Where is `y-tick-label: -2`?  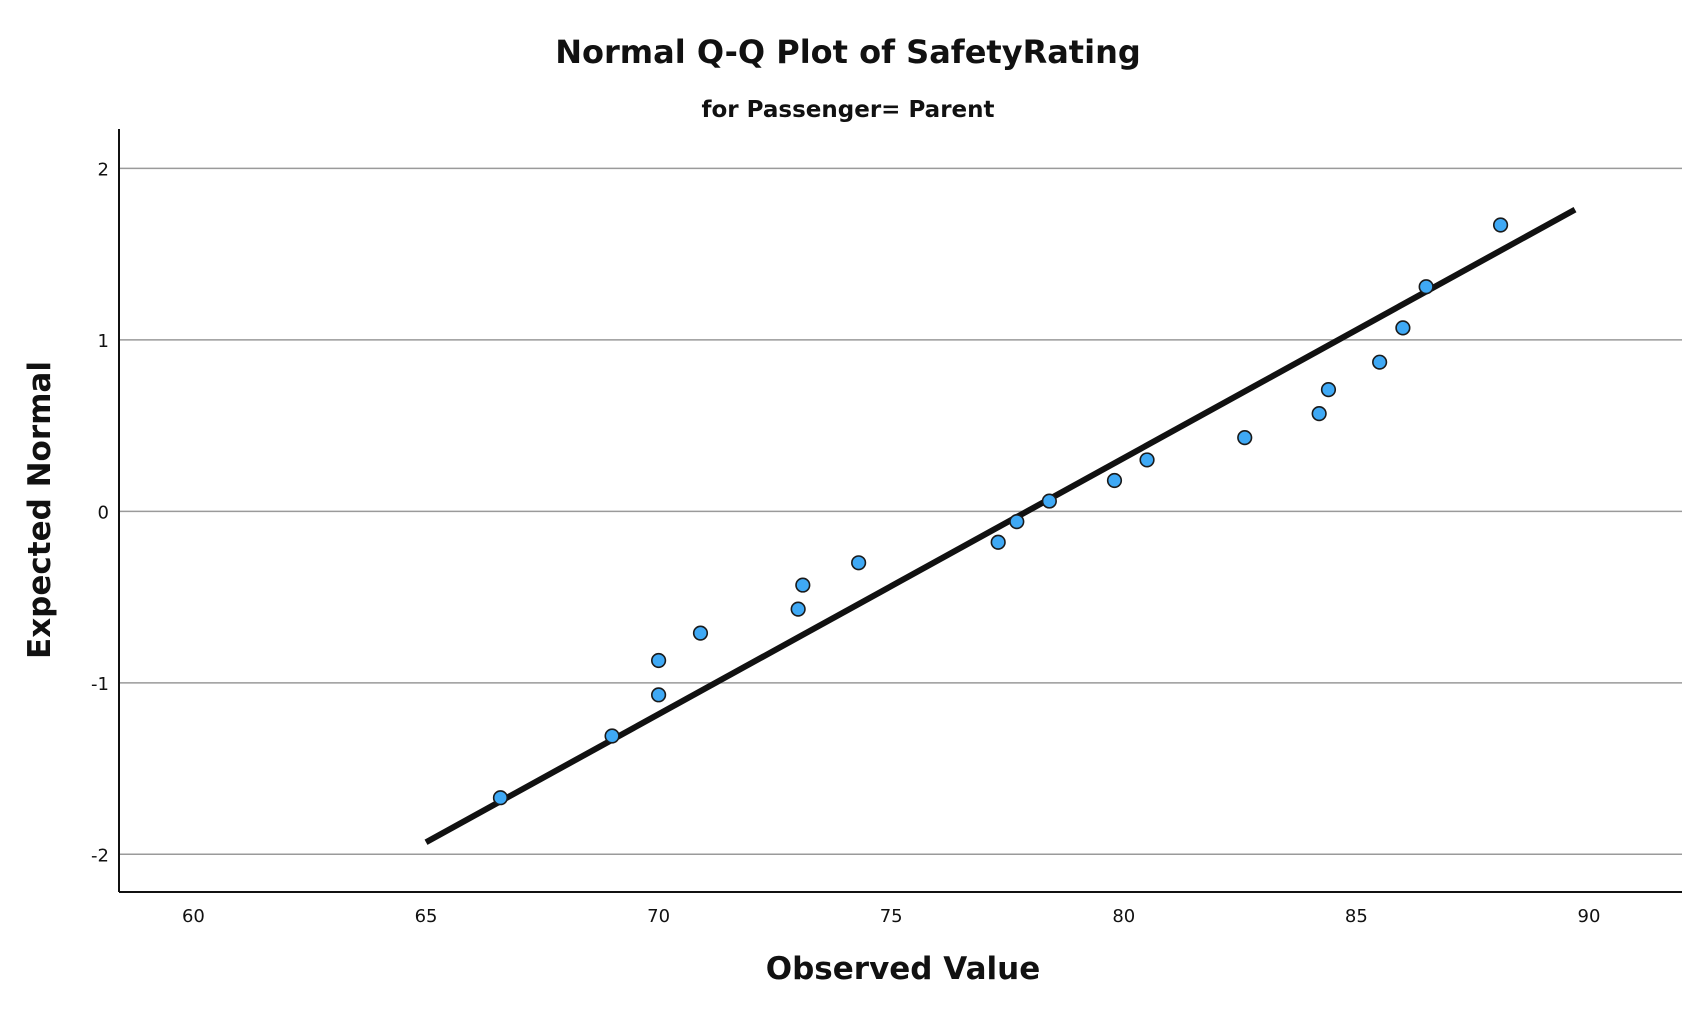
y-tick-label: -2 is located at coordinates (100, 855).